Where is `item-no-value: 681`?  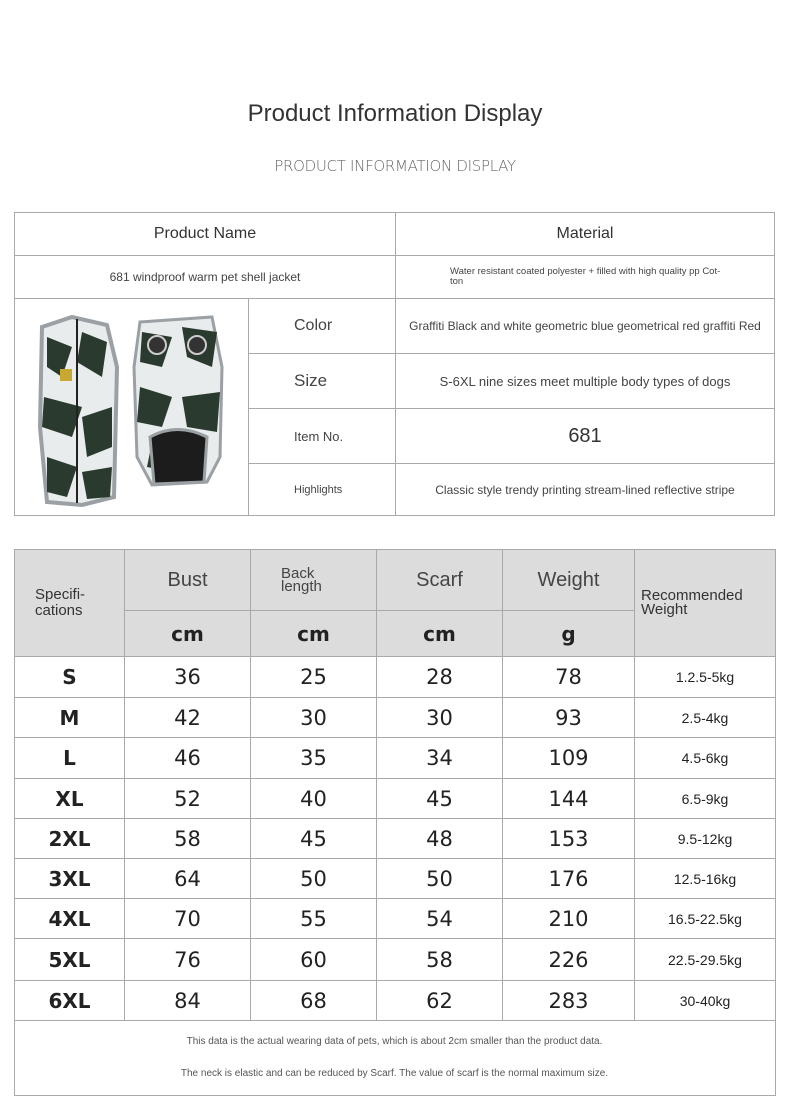
item-no-value: 681 is located at coordinates (585, 436).